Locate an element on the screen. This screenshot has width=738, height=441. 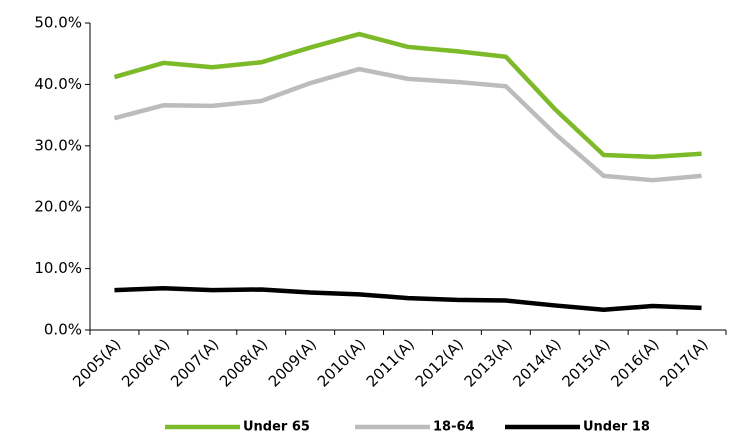
x-tick-label: 2013(A) is located at coordinates (488, 362).